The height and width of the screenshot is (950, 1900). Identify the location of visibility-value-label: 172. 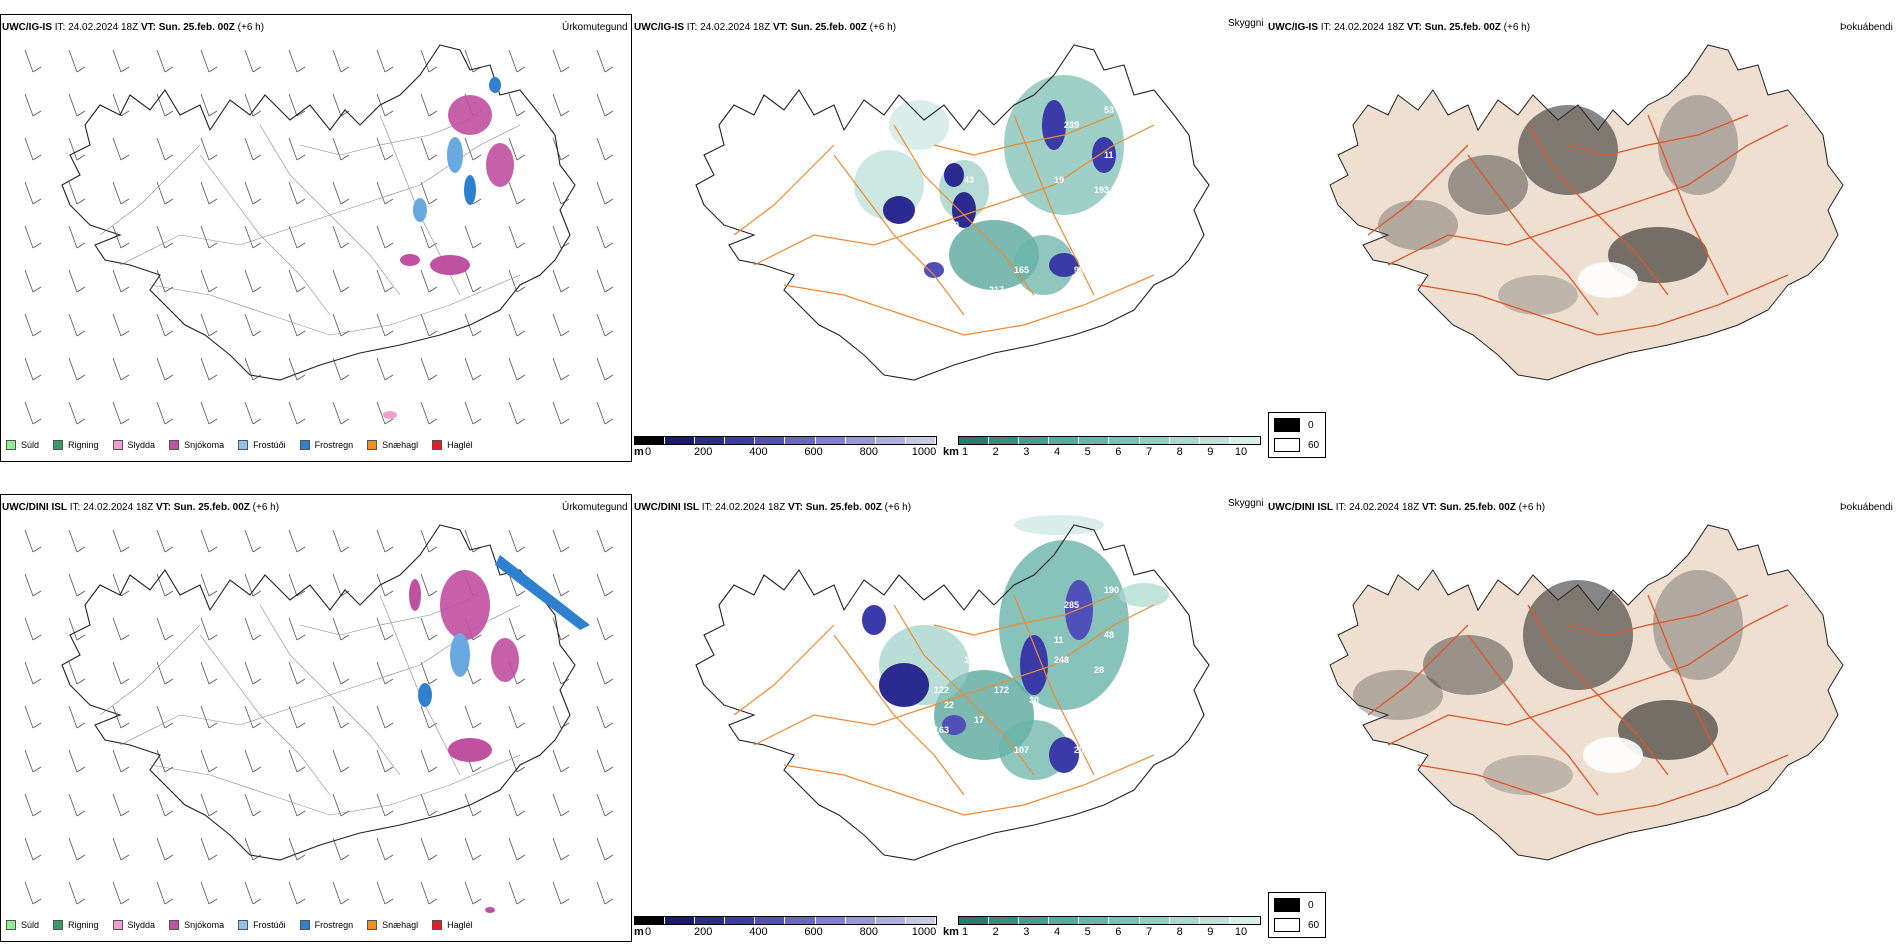
(1002, 690).